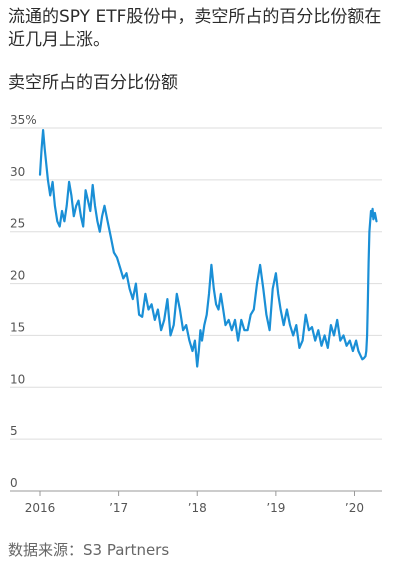 The height and width of the screenshot is (585, 400). Describe the element at coordinates (40, 508) in the screenshot. I see `x-tick-label: 2016` at that location.